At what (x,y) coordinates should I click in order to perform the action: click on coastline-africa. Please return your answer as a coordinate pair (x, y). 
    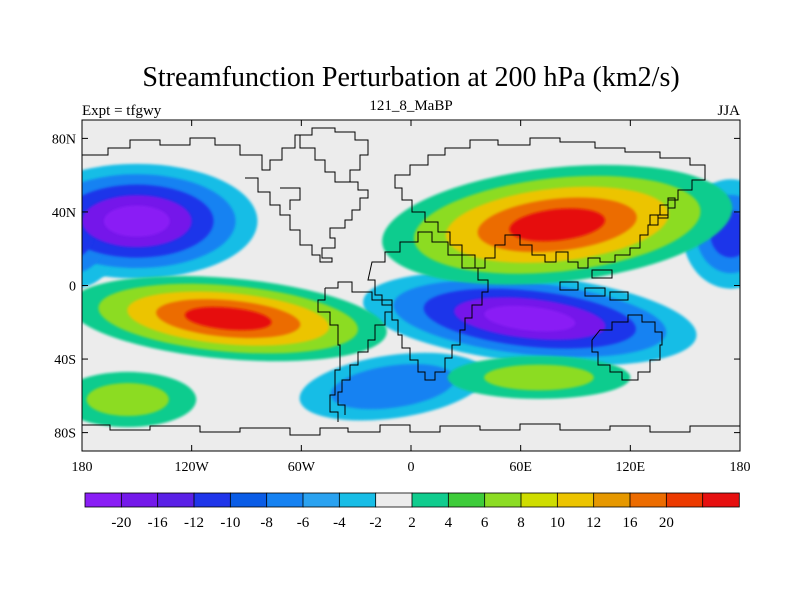
    Looking at the image, I should click on (428, 306).